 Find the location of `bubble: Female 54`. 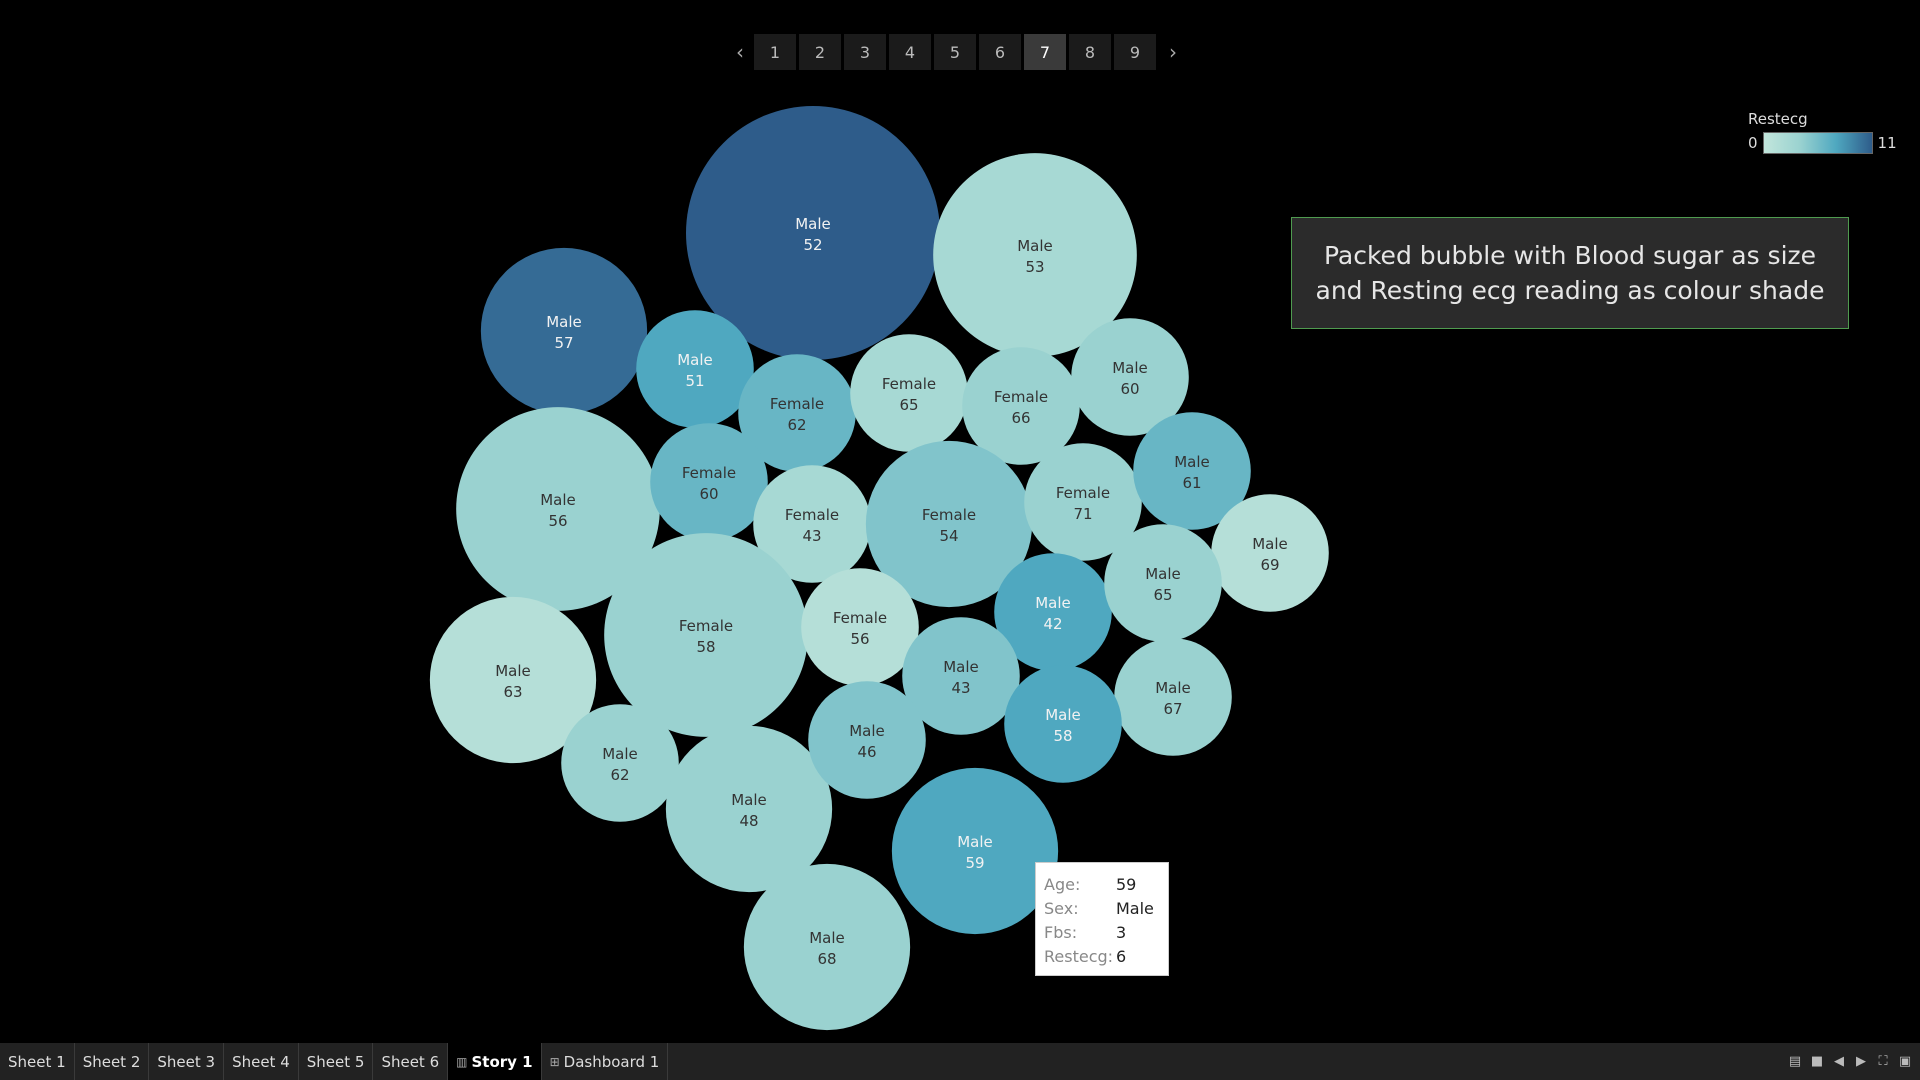

bubble: Female 54 is located at coordinates (949, 524).